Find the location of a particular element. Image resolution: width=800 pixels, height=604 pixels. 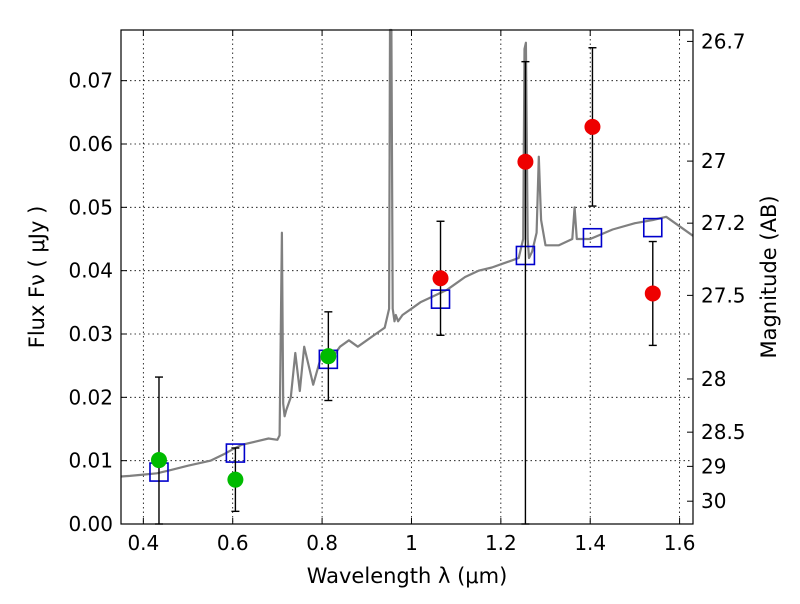

y2-axis-title: Magnitude (AB) is located at coordinates (769, 276).